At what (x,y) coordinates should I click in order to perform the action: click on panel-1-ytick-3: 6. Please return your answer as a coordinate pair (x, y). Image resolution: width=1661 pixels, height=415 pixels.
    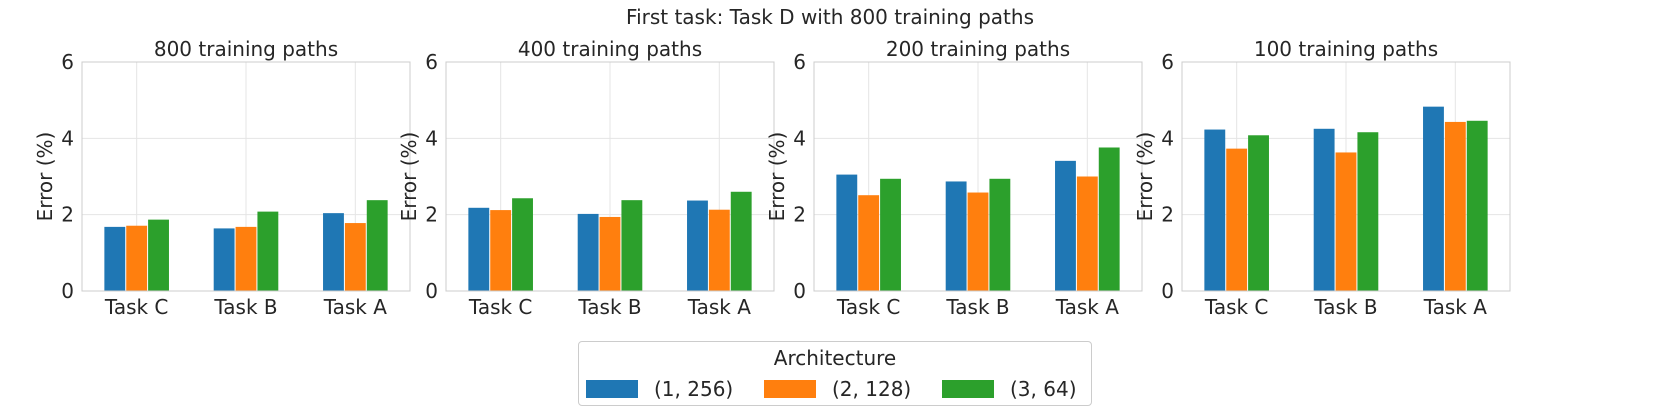
    Looking at the image, I should click on (67, 62).